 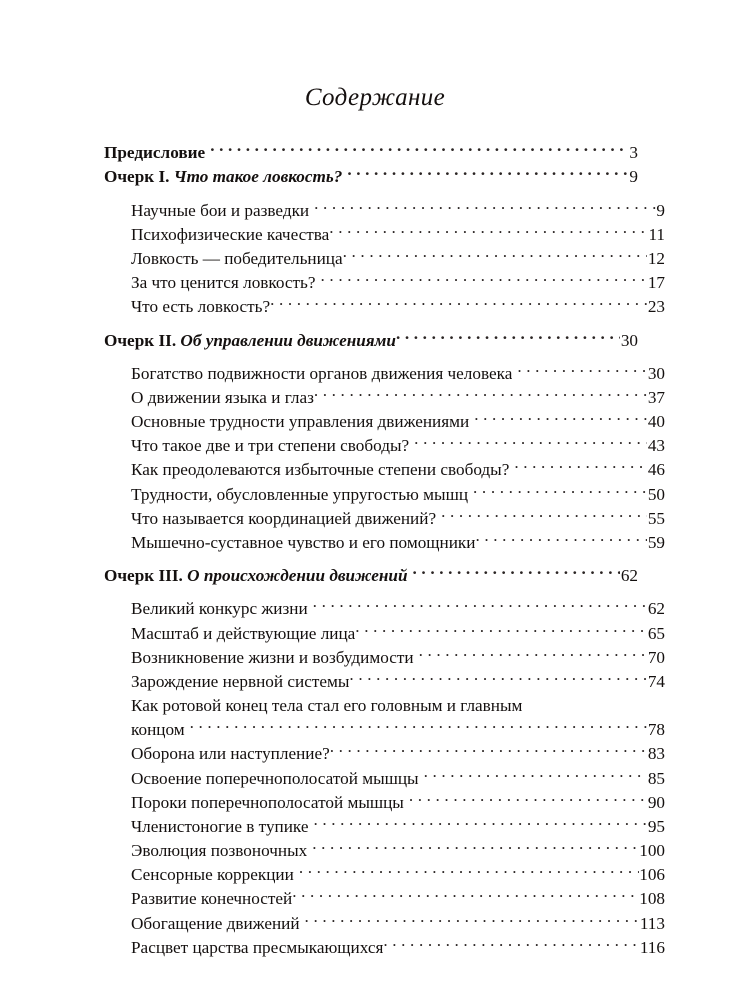 I want to click on toc-page-number: 12, so click(x=656, y=258).